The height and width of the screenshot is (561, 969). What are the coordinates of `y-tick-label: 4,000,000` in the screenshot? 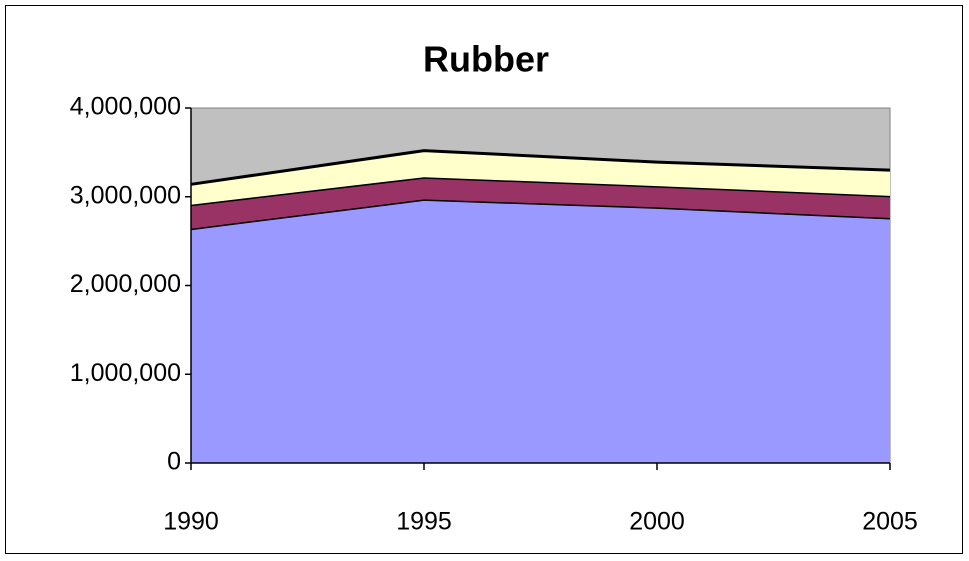 It's located at (125, 107).